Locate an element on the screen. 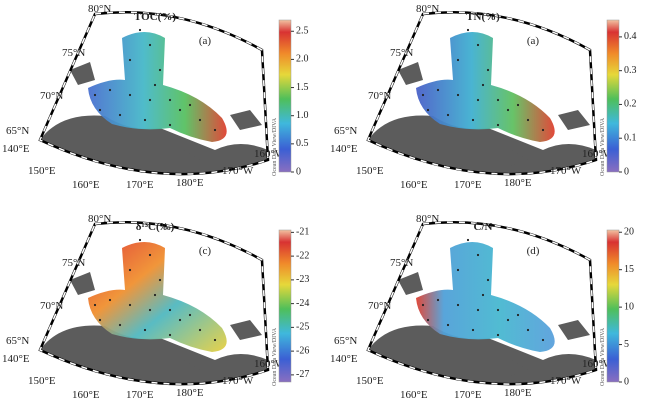 This screenshot has height=407, width=655. colorbar-tick-label: 0.3 is located at coordinates (630, 70).